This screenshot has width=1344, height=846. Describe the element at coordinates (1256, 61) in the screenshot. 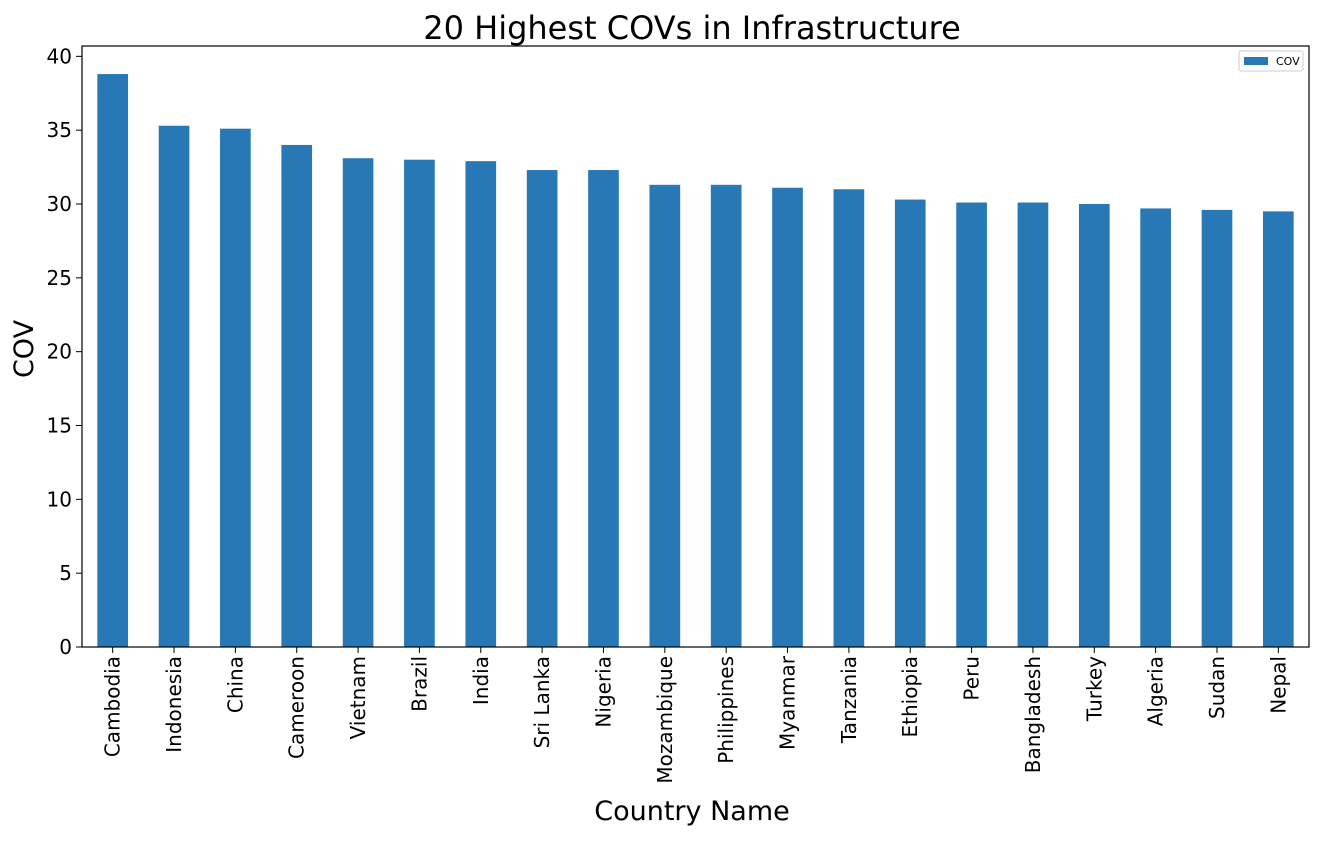

I see `legend-swatch-cov` at that location.